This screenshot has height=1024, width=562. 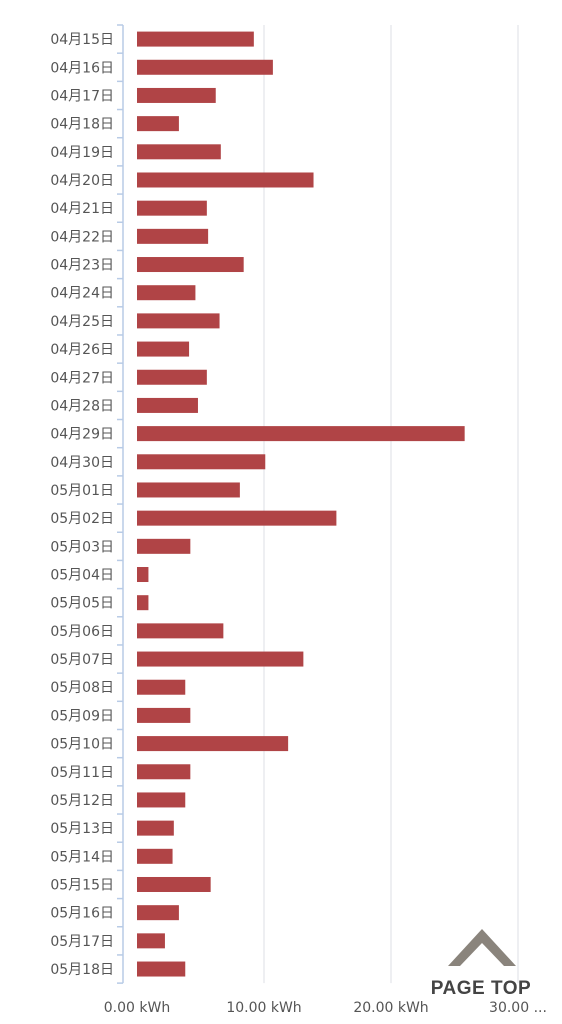 What do you see at coordinates (82, 745) in the screenshot?
I see `category-label: 05月10日` at bounding box center [82, 745].